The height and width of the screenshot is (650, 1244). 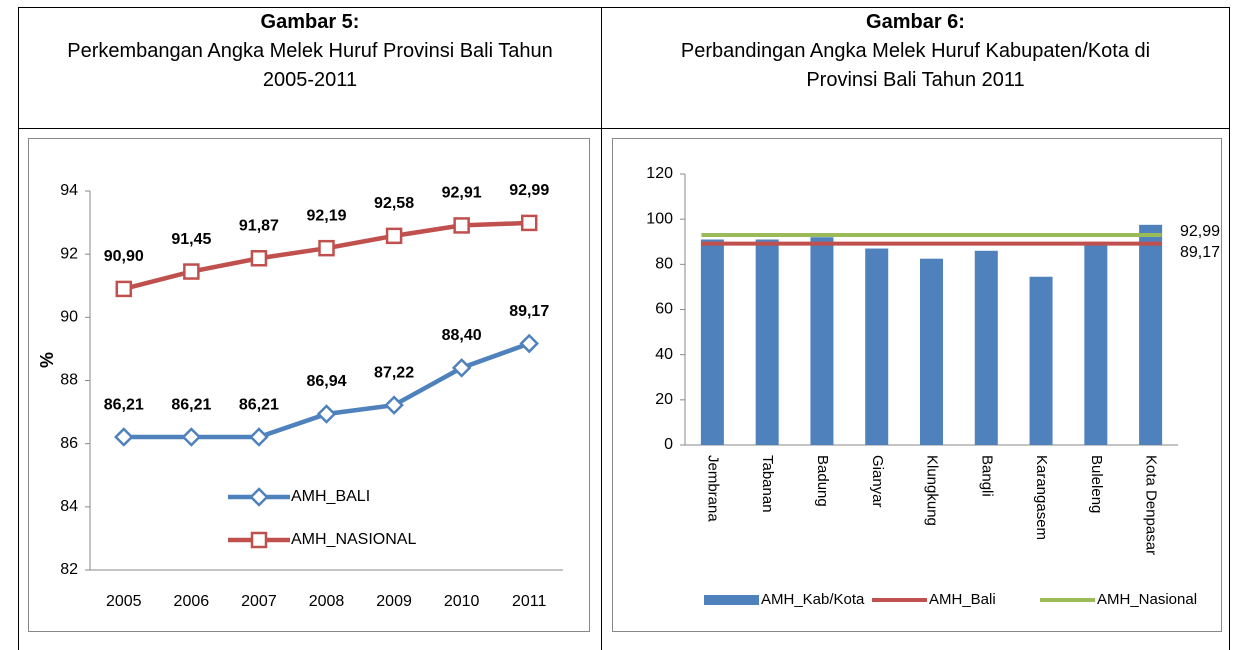 What do you see at coordinates (664, 354) in the screenshot?
I see `y-tick-label: 40` at bounding box center [664, 354].